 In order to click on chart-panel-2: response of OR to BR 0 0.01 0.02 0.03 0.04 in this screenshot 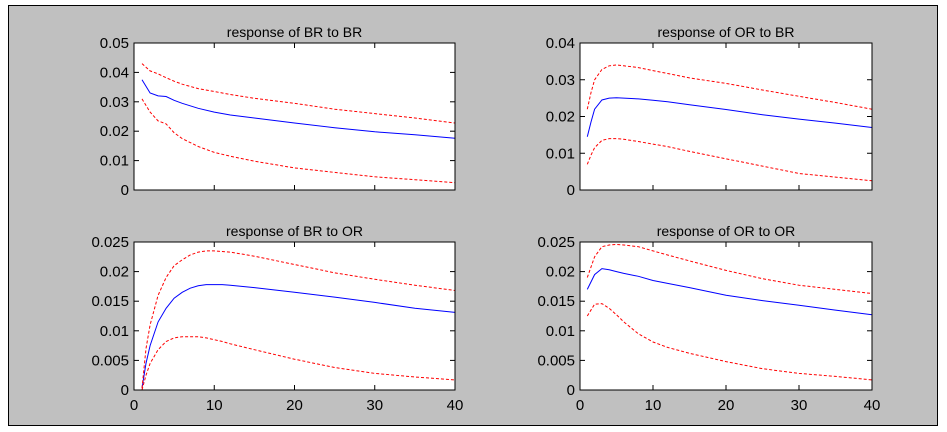, I will do `click(709, 111)`.